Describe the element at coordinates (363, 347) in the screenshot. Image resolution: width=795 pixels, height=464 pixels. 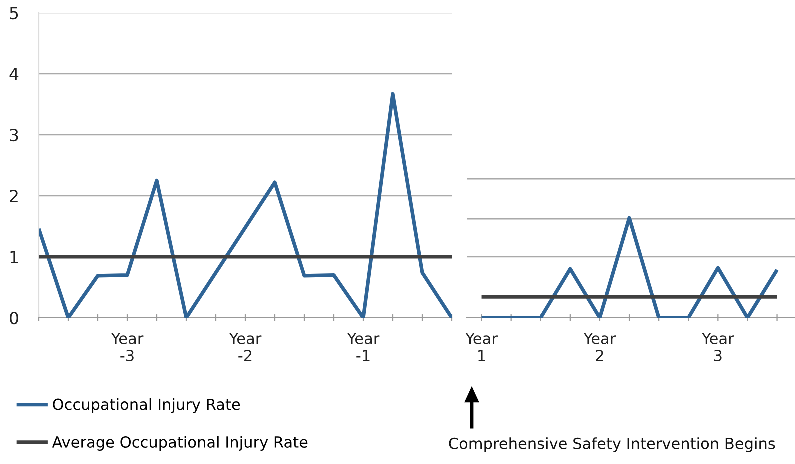
I see `x-tick-label: Year -1` at that location.